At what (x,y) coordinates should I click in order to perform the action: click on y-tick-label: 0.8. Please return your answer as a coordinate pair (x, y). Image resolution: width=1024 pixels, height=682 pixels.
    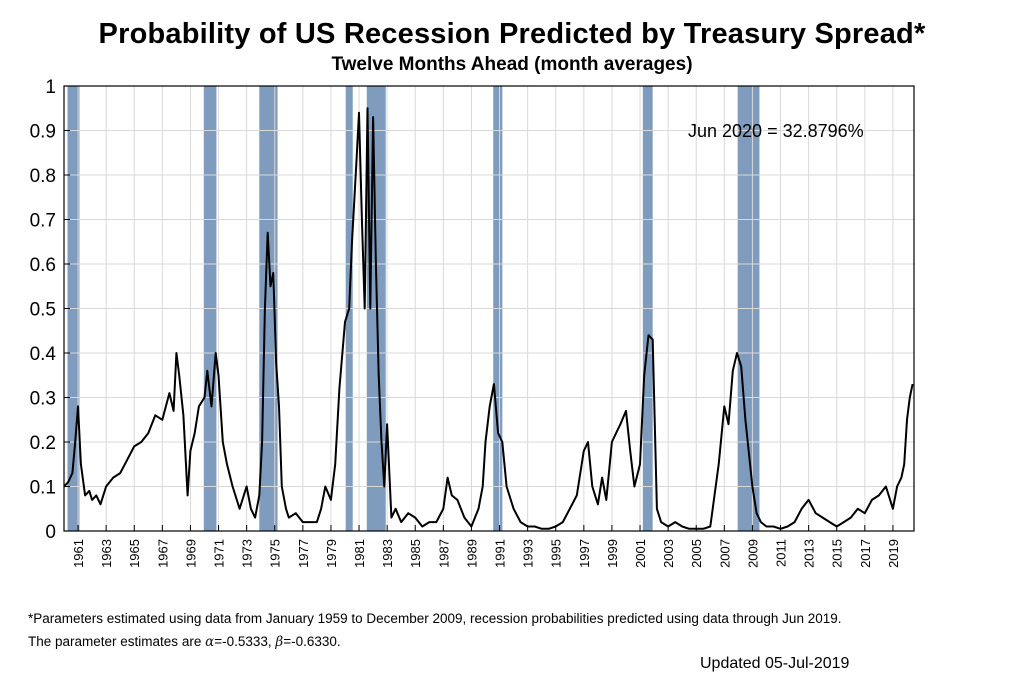
    Looking at the image, I should click on (43, 176).